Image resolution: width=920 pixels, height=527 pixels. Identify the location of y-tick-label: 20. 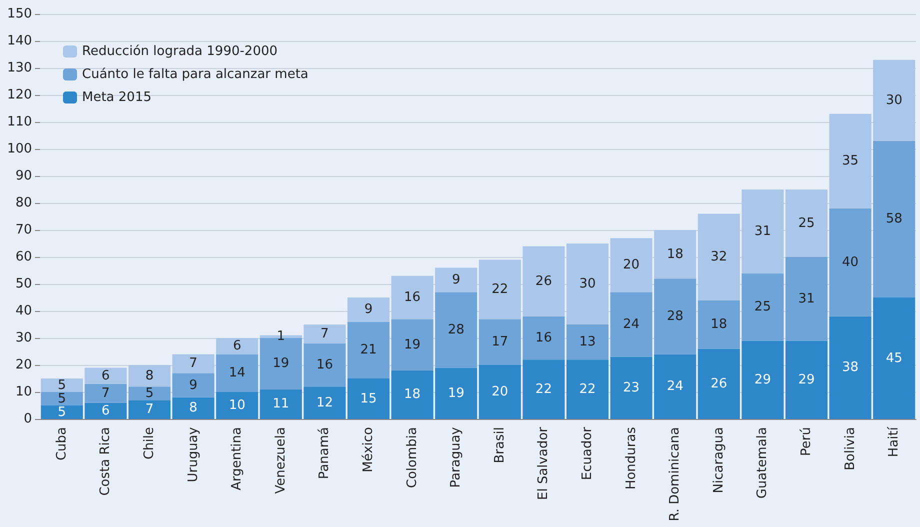
(23, 365).